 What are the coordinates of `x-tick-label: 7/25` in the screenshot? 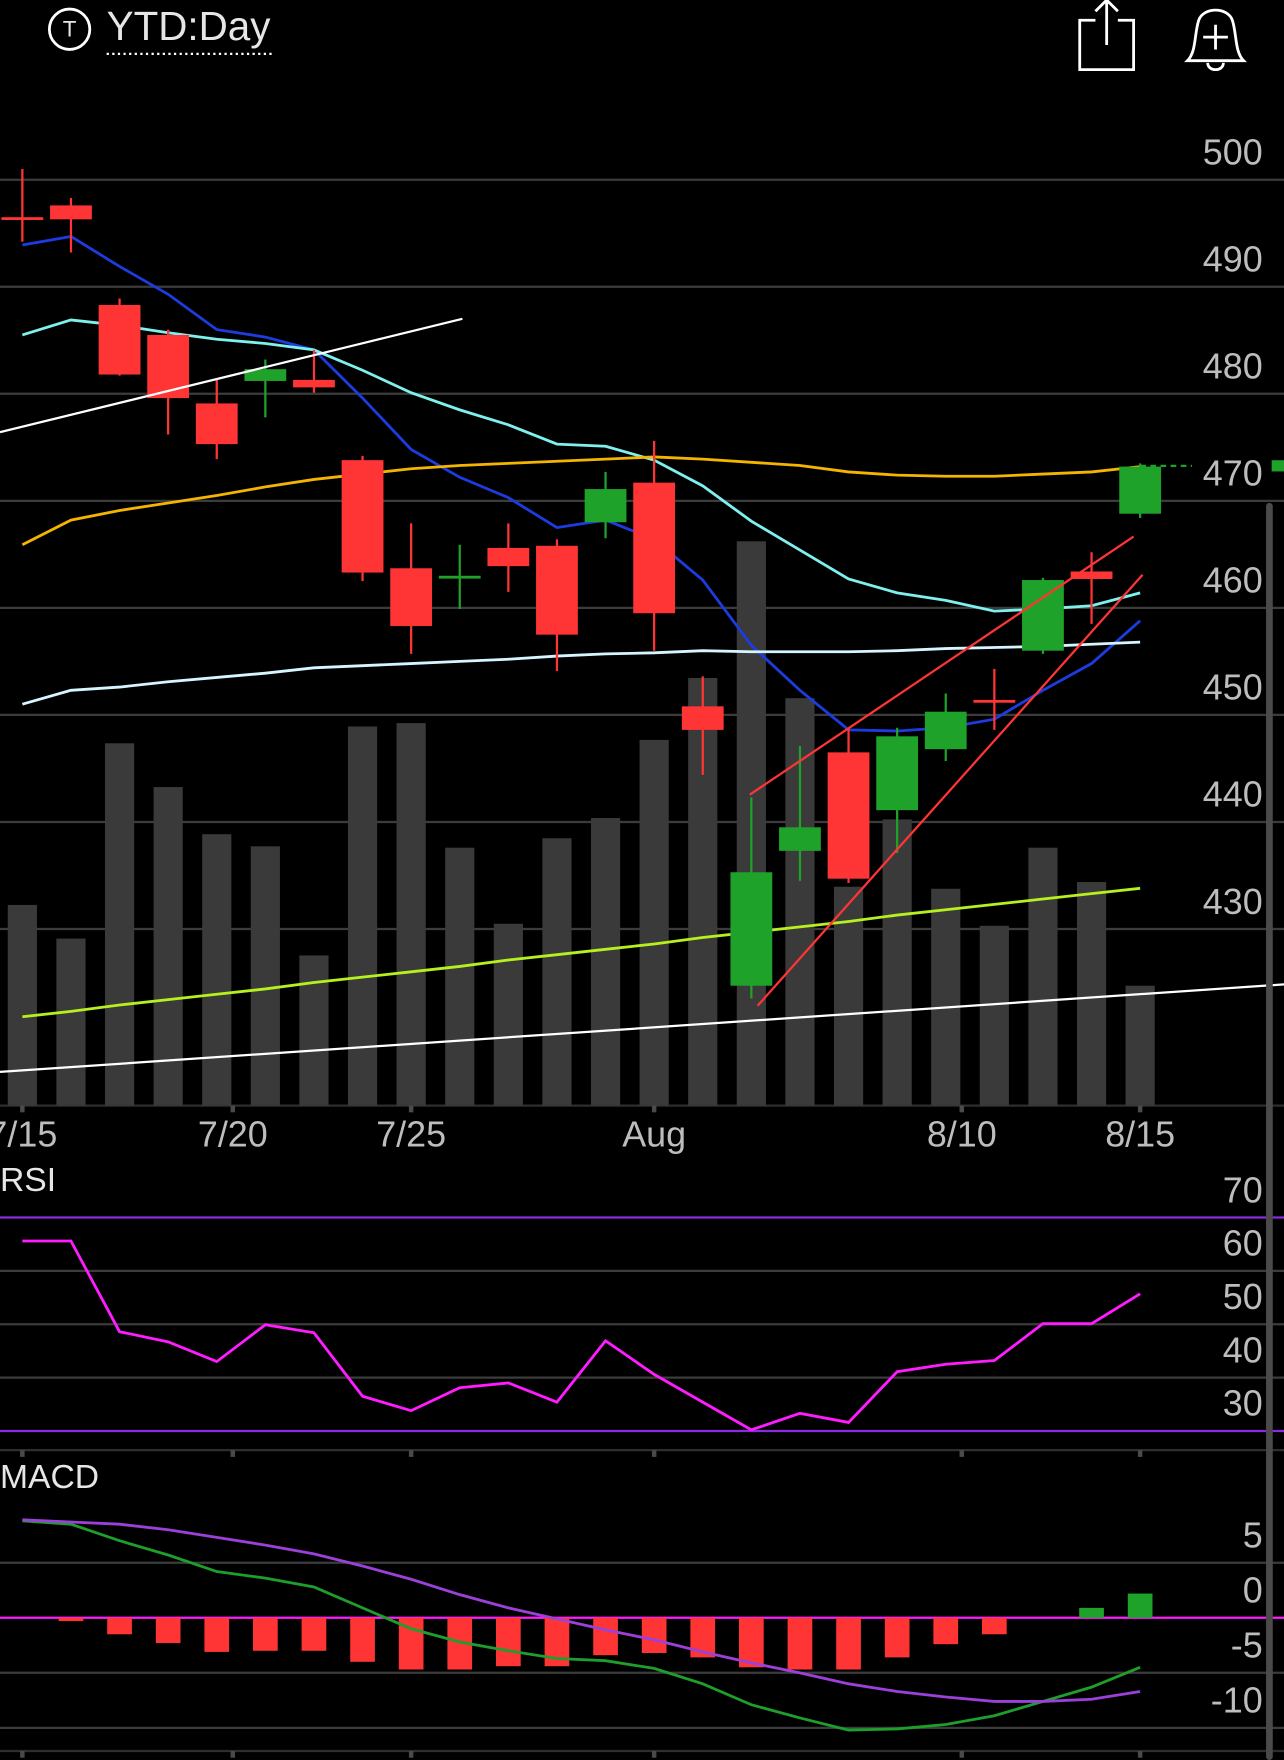 It's located at (411, 1134).